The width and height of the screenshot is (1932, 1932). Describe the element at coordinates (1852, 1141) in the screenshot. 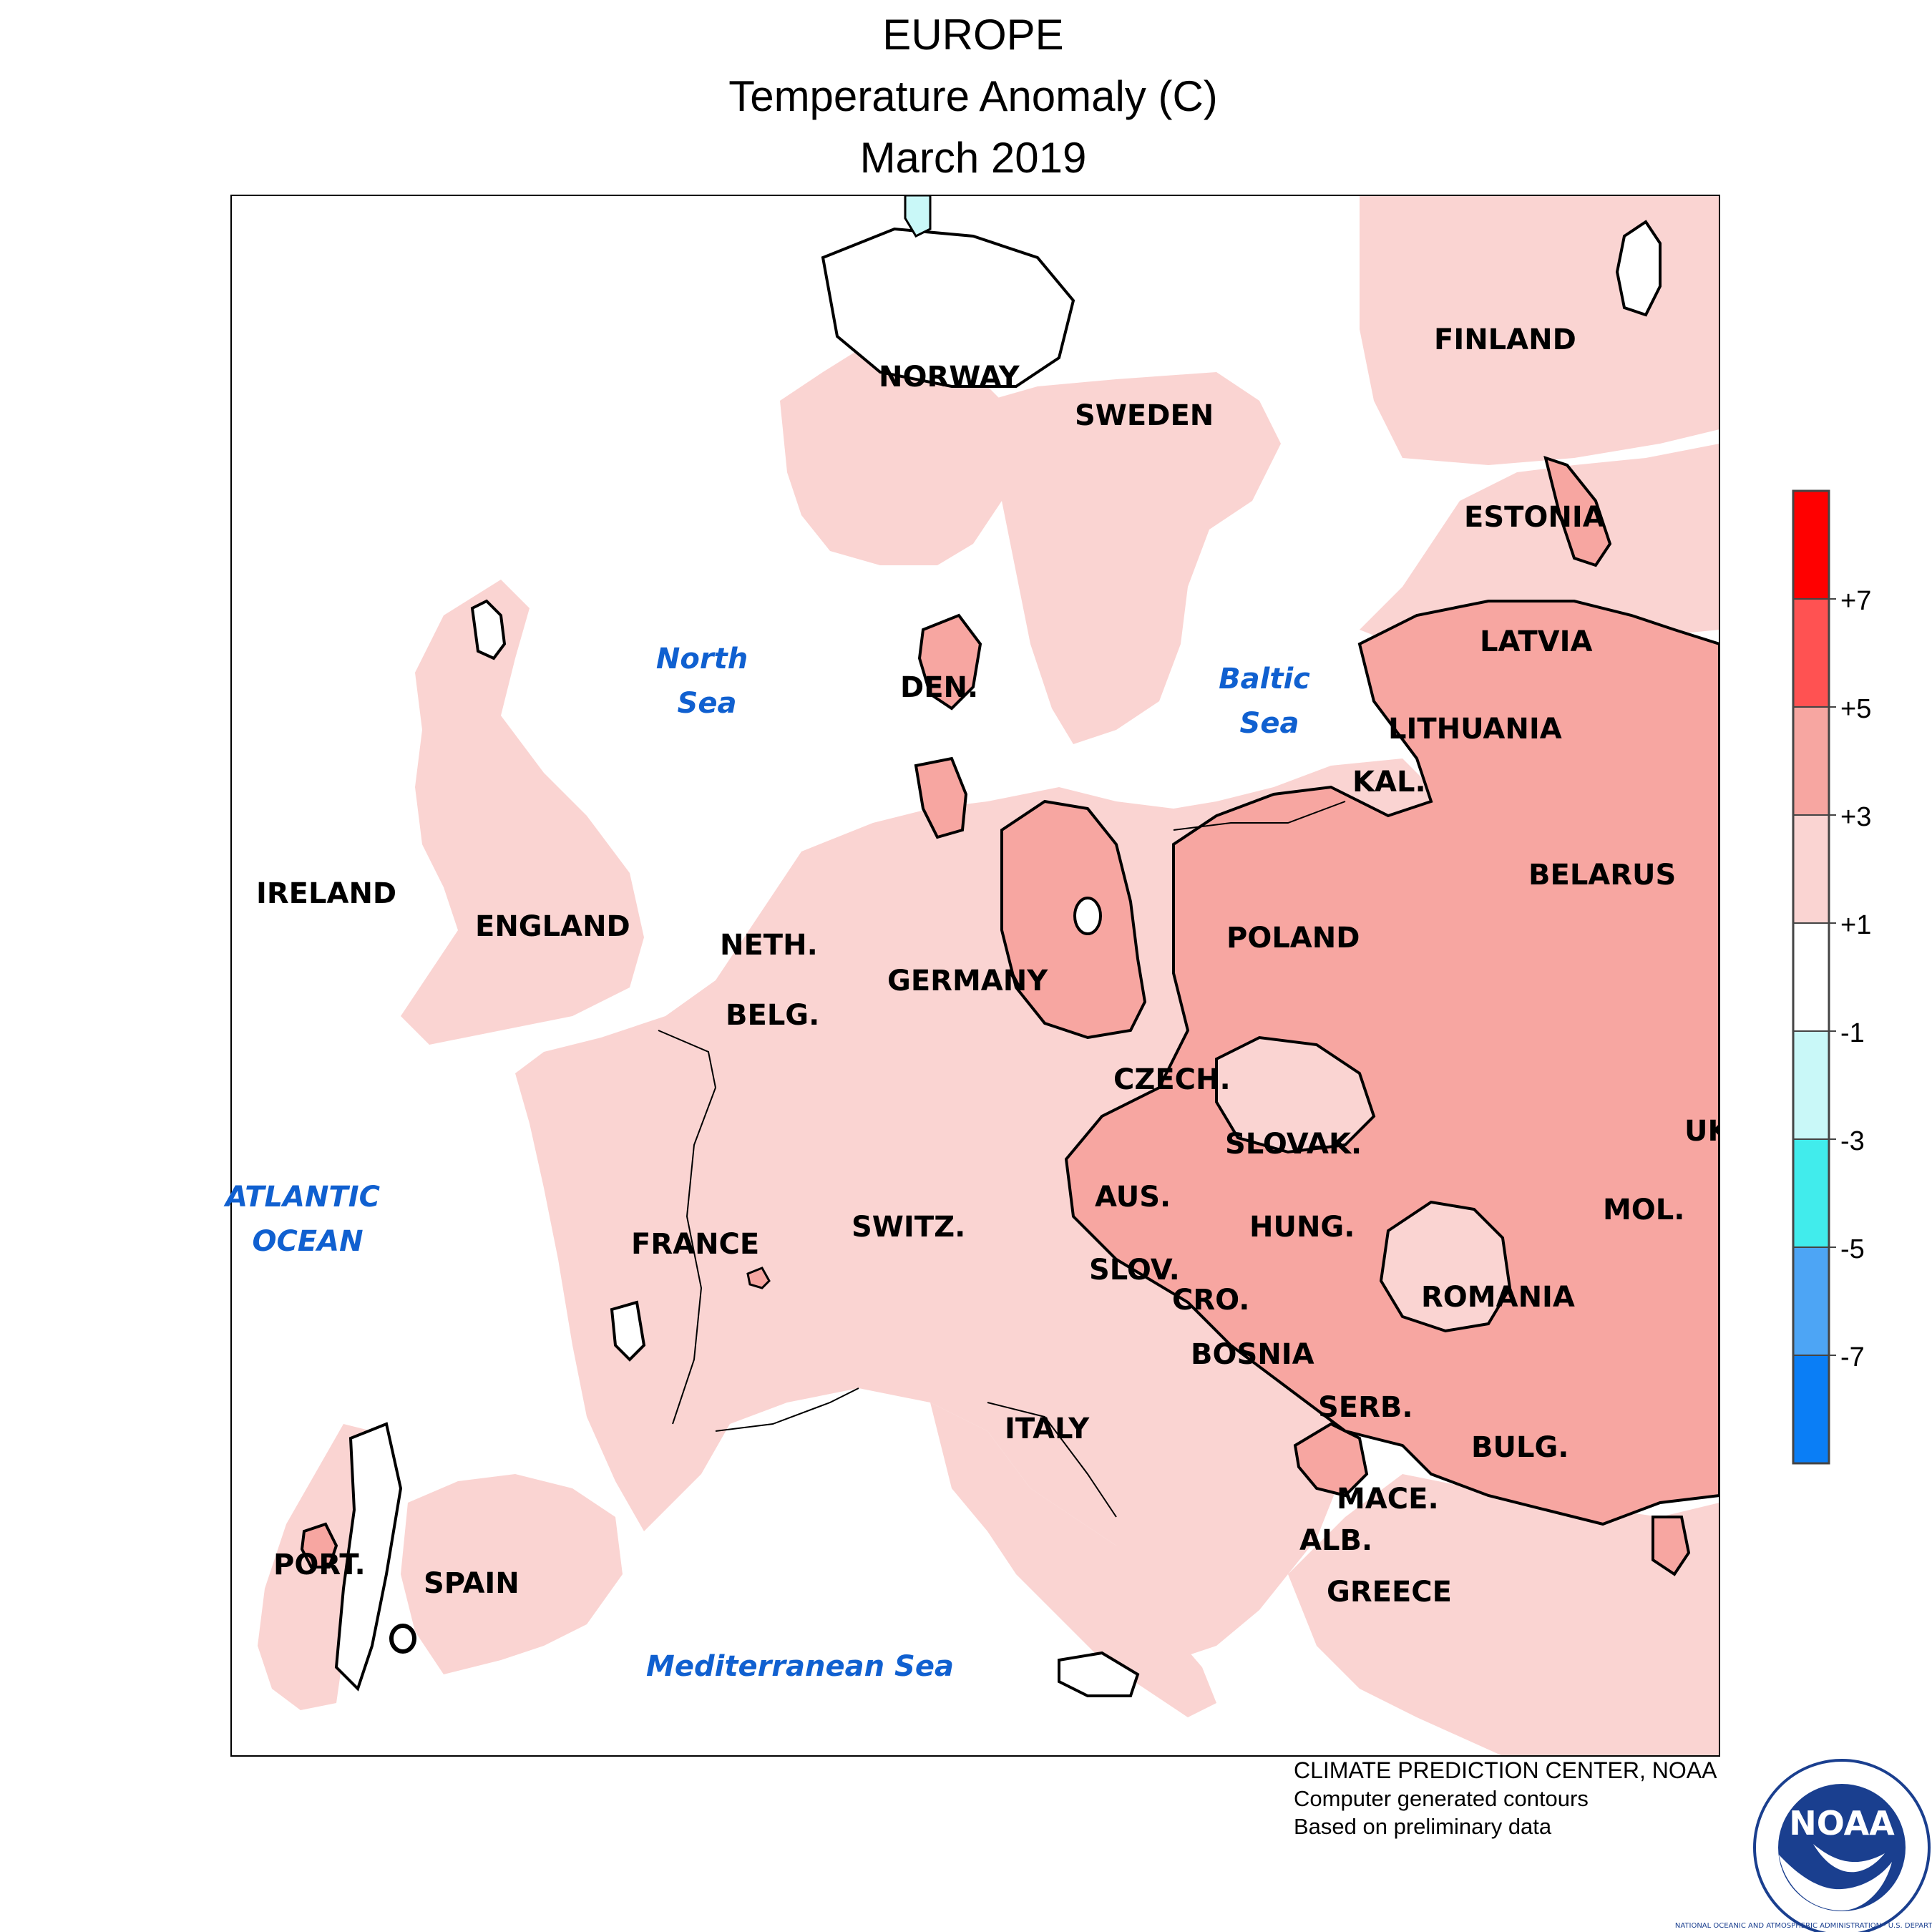

I see `legend-tick-label: -3` at that location.